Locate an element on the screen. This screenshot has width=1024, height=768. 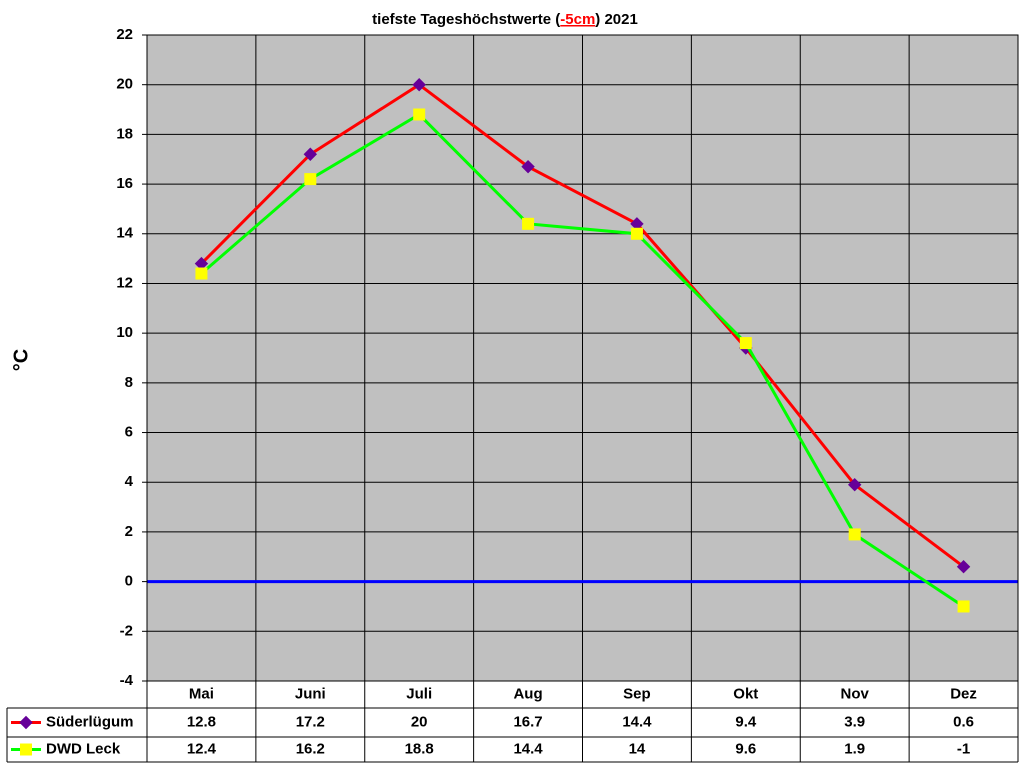
table-value: 18.8 is located at coordinates (419, 748).